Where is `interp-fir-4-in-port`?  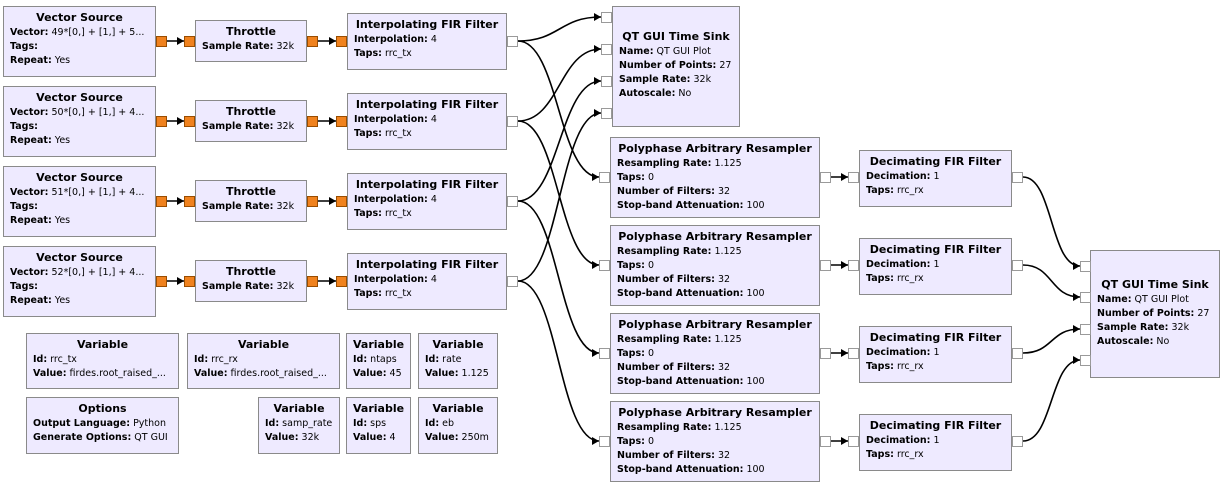 interp-fir-4-in-port is located at coordinates (341, 281).